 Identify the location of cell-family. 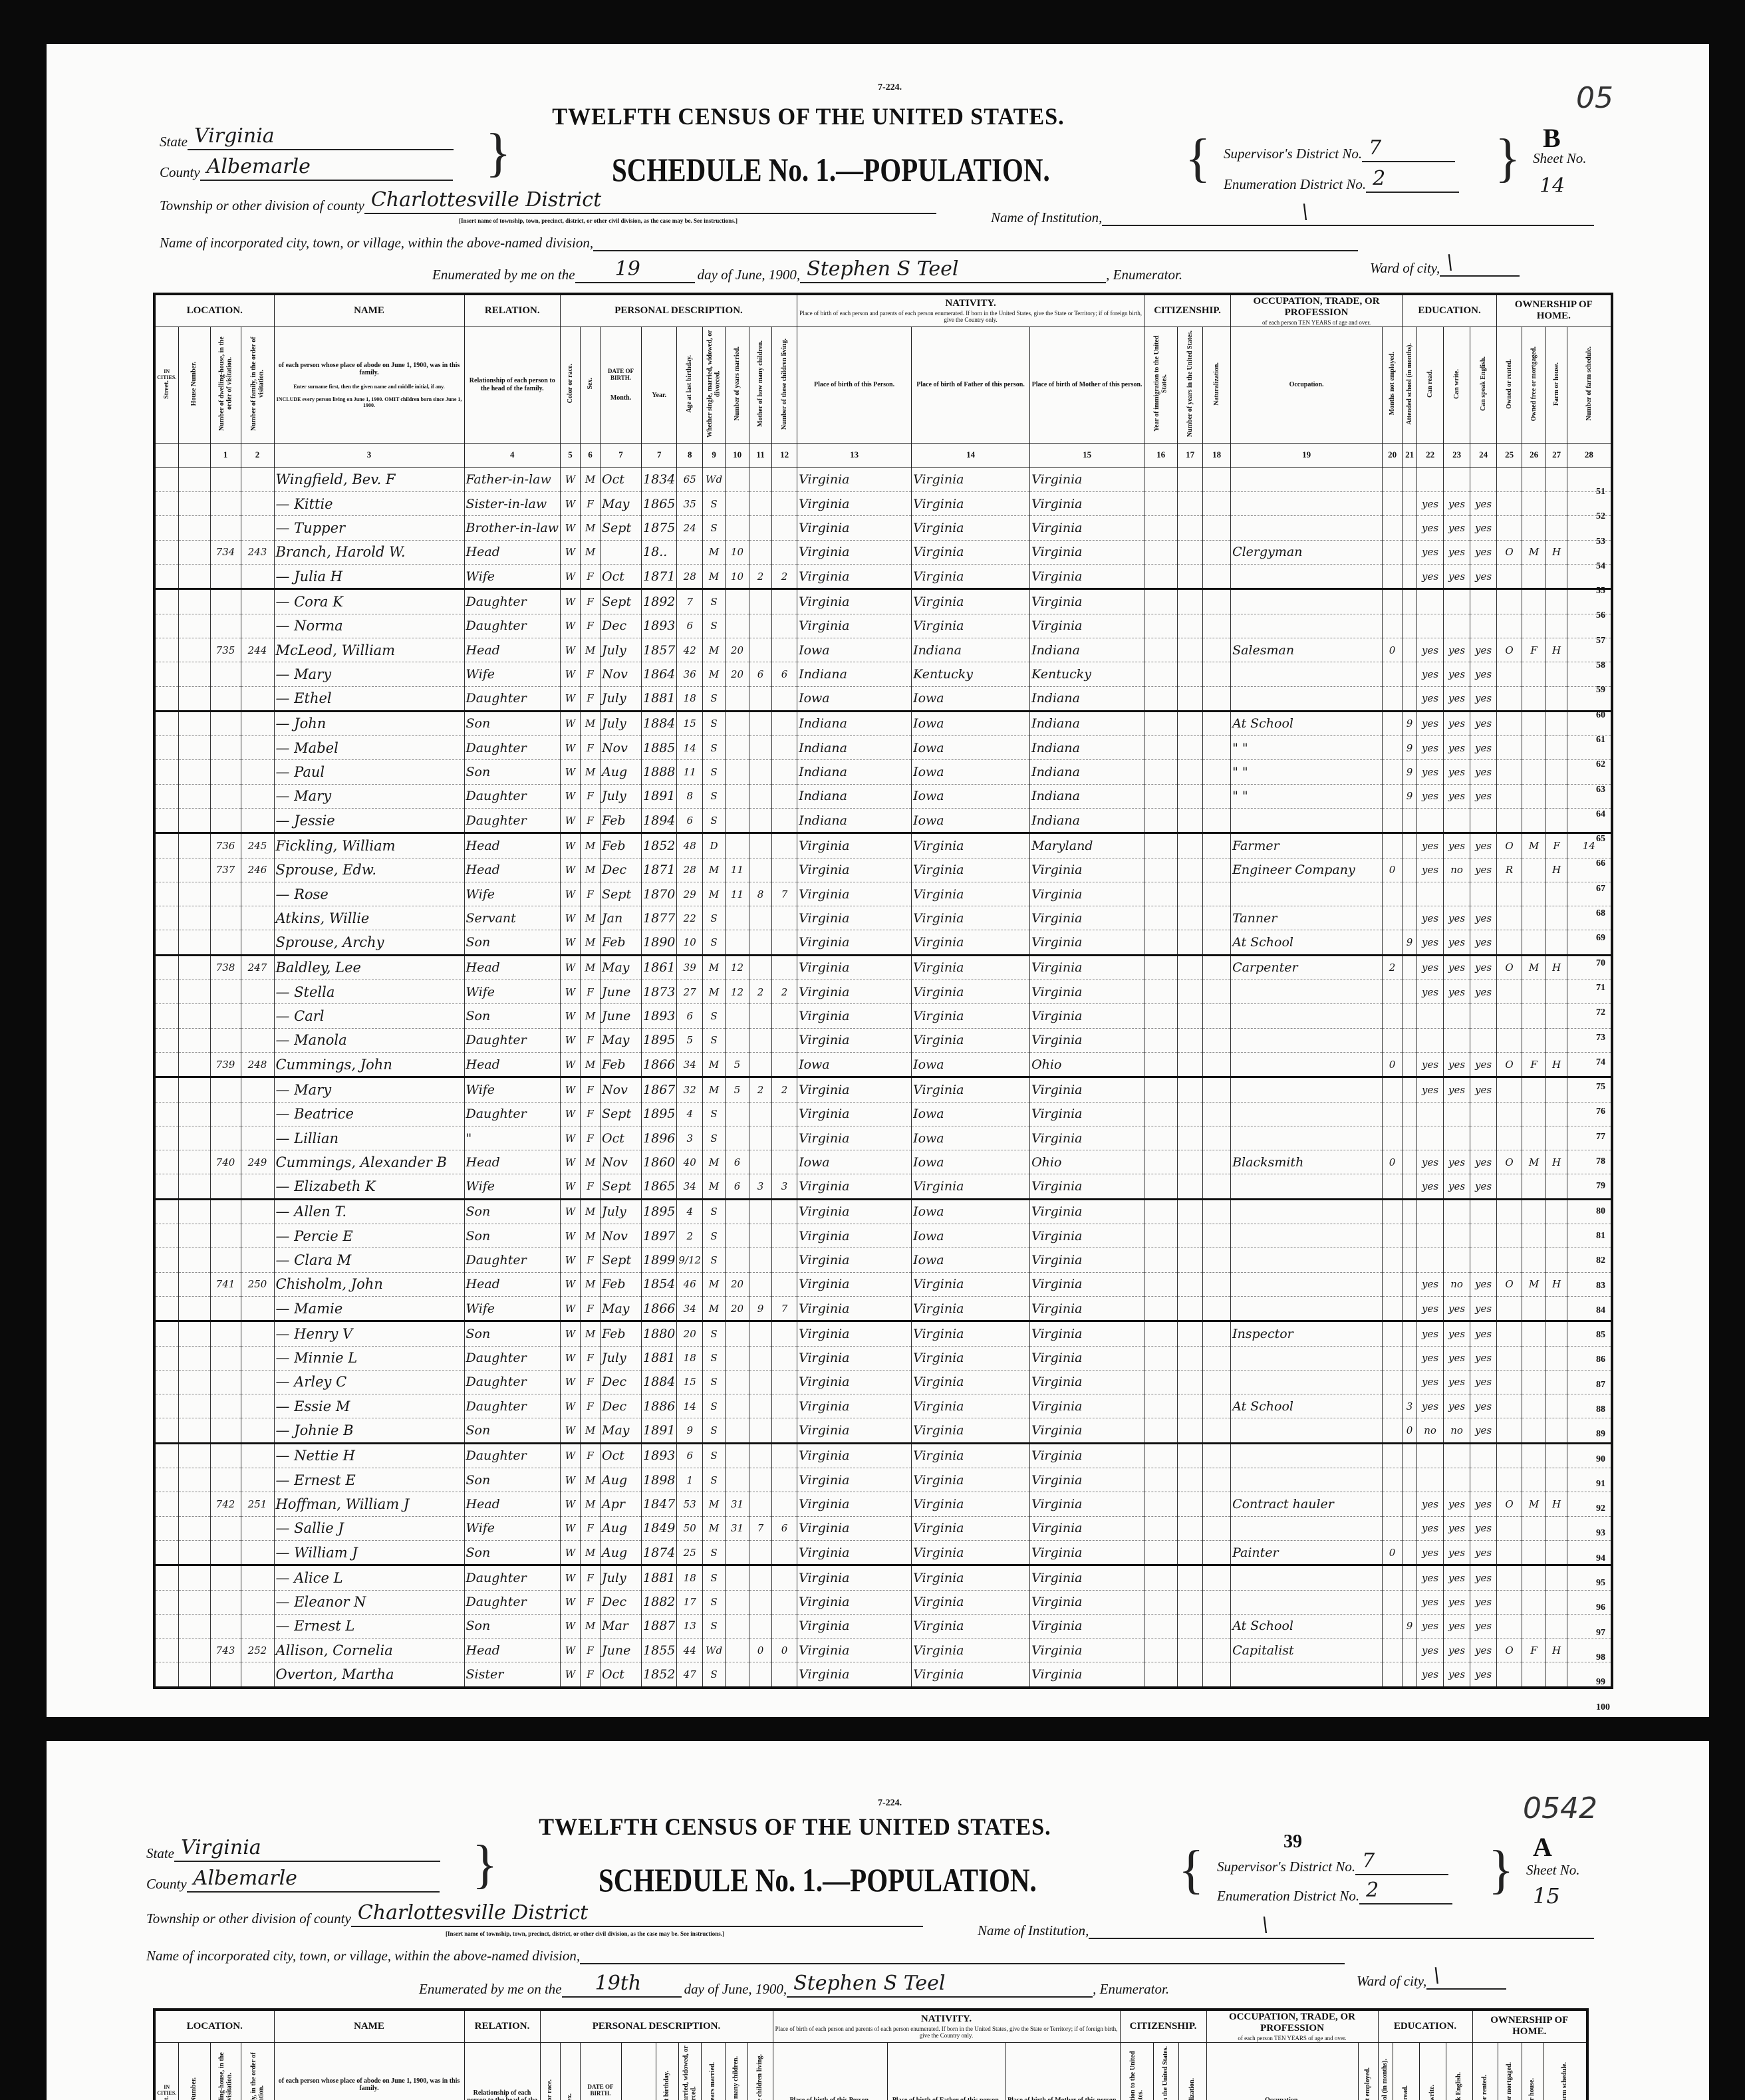
(257, 1187).